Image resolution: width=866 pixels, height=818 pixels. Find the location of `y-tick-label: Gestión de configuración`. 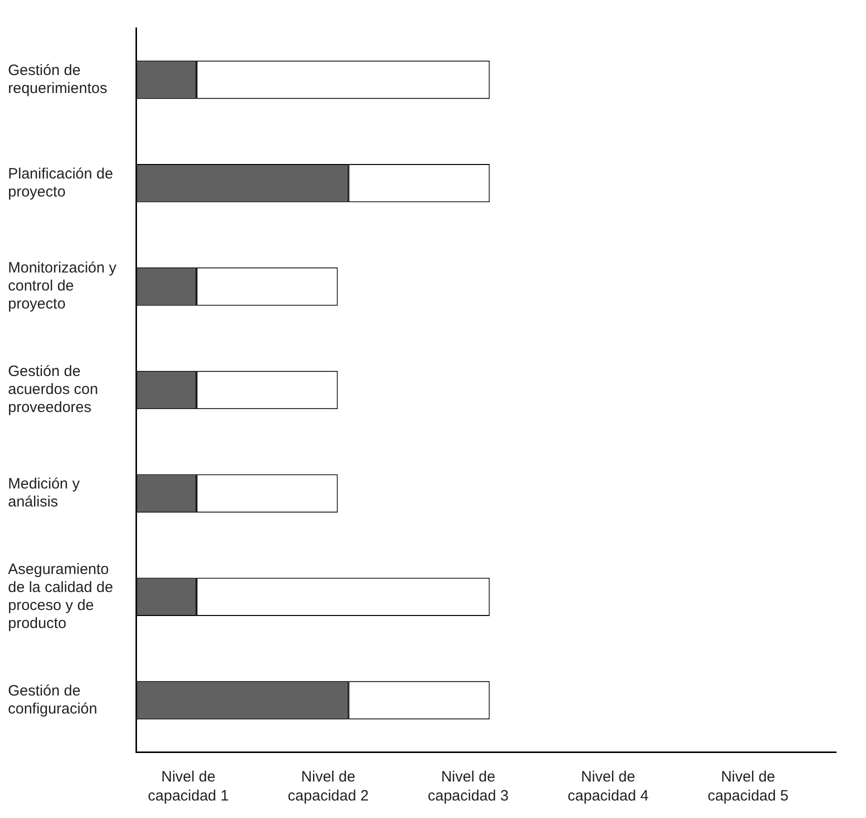

y-tick-label: Gestión de configuración is located at coordinates (53, 700).